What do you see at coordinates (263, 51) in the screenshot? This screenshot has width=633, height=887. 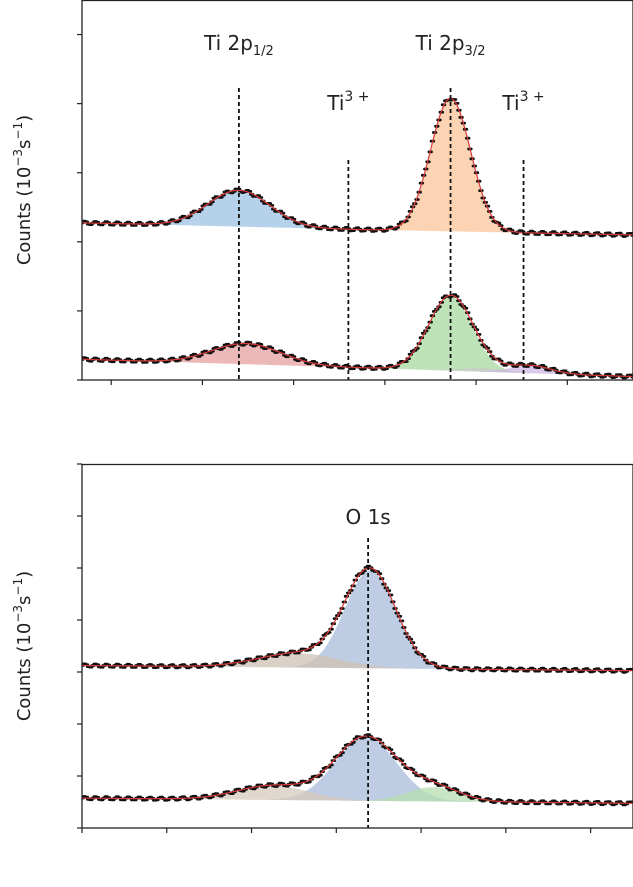 I see `peak-marker-name-sub: 1/2` at bounding box center [263, 51].